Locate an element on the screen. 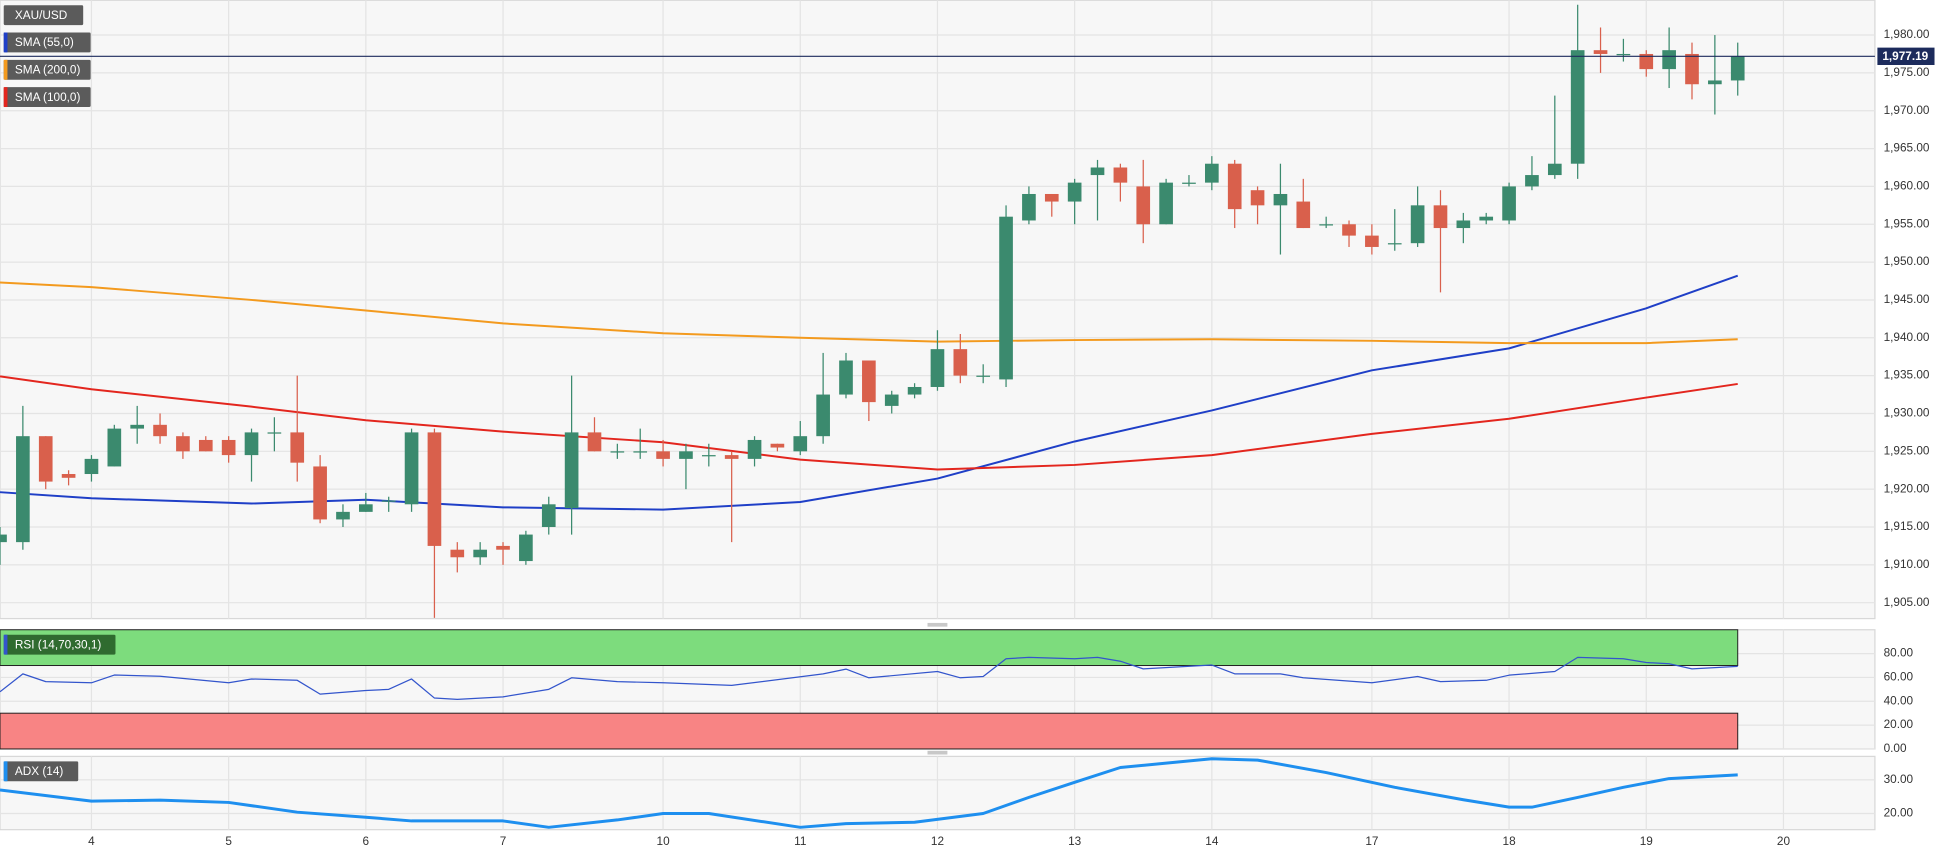 The width and height of the screenshot is (1937, 851). y-tick-label: 1,925.00 is located at coordinates (1907, 450).